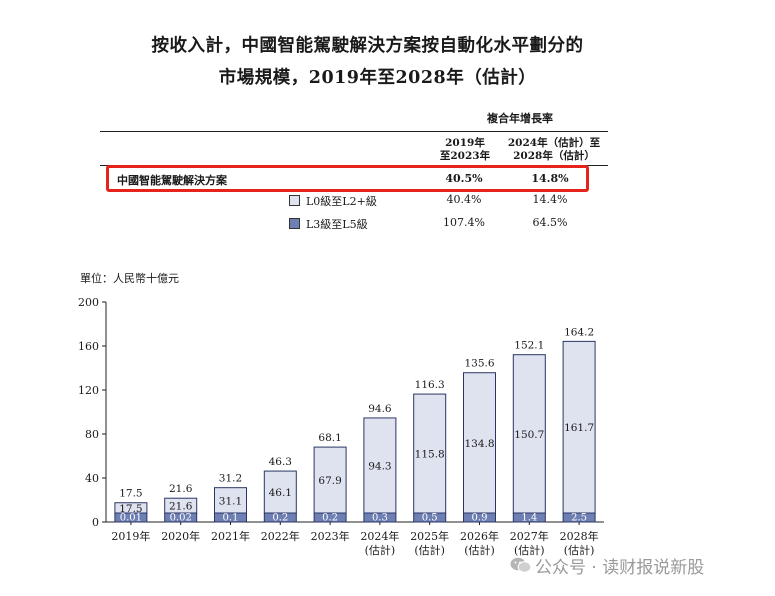 This screenshot has height=596, width=775. I want to click on data-label-l0-l2: 67.9, so click(329, 481).